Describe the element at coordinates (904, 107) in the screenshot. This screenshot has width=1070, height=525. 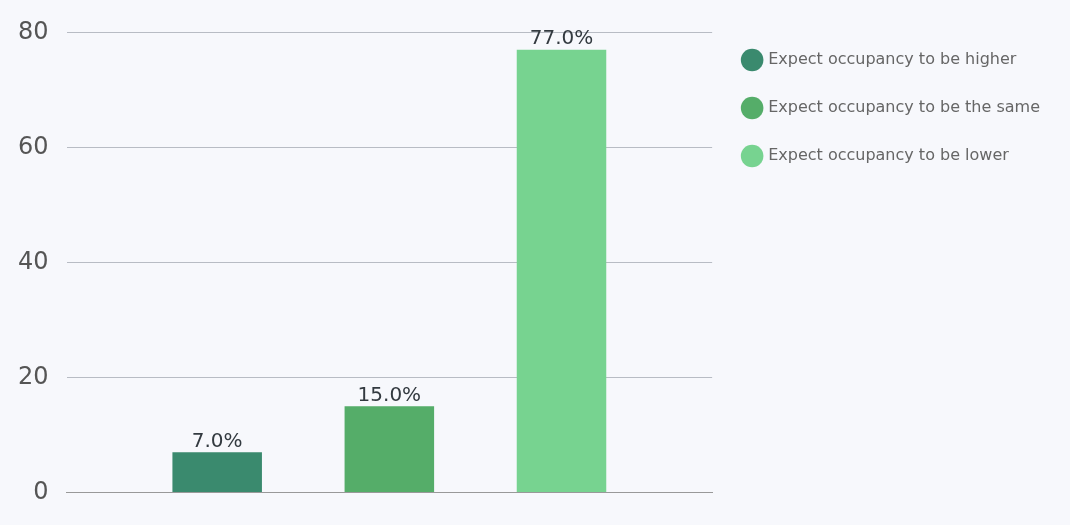
I see `legend-label: Expect occupancy to be the same` at that location.